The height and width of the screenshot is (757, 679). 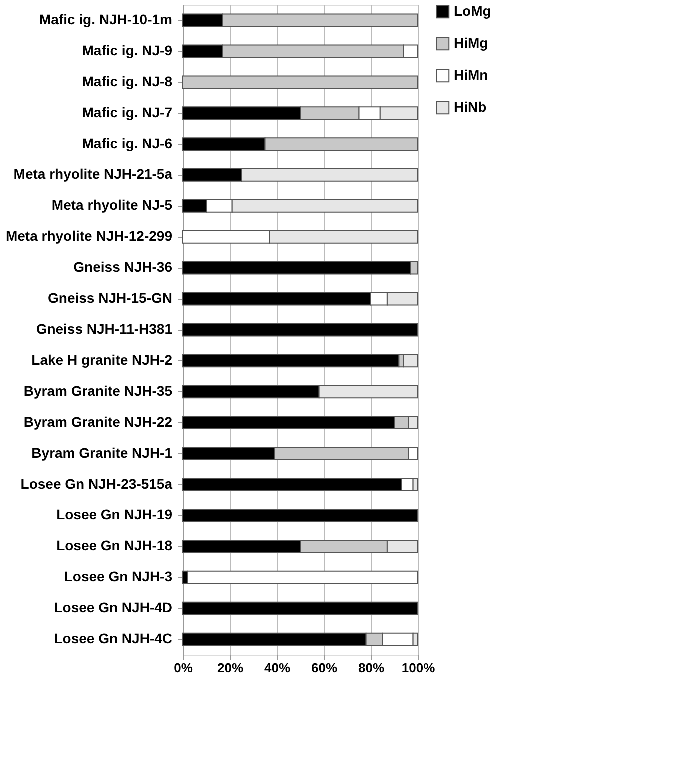 What do you see at coordinates (93, 174) in the screenshot?
I see `y-tick-label: Meta rhyolite NJH-21-5a` at bounding box center [93, 174].